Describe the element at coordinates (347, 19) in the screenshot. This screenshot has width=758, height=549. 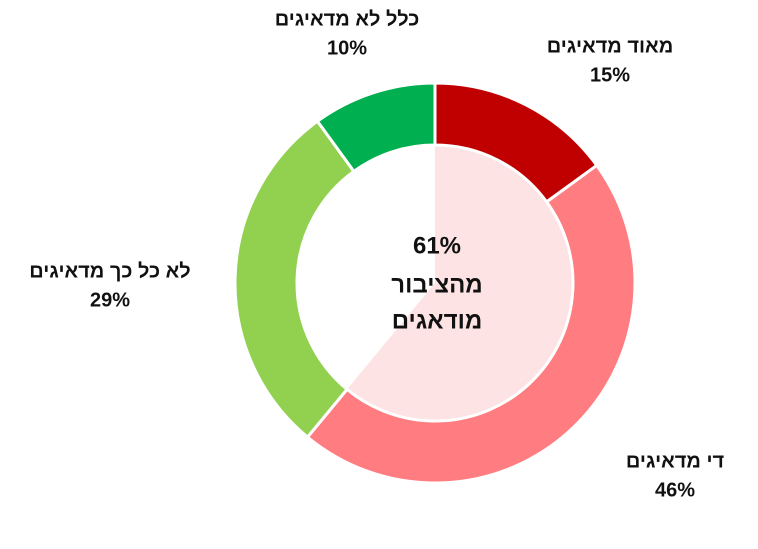
I see `category-label: כלל לא מדאיגים` at that location.